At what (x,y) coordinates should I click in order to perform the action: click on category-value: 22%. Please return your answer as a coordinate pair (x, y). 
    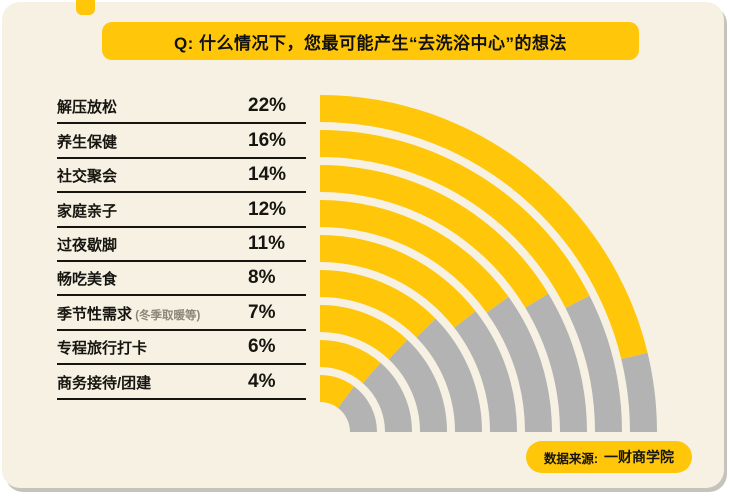
    Looking at the image, I should click on (267, 106).